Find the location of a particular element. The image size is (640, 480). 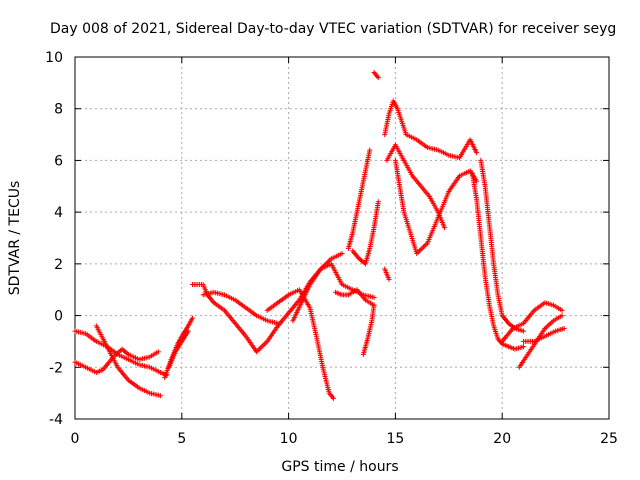

series-track-u is located at coordinates (540, 341).